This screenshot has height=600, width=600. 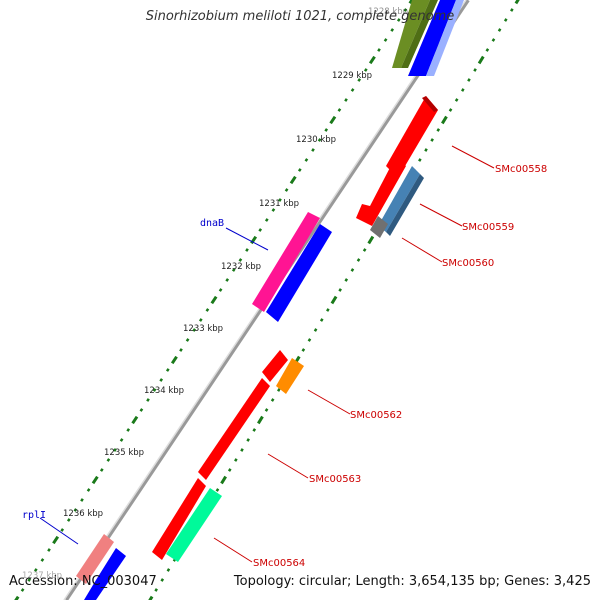 What do you see at coordinates (234, 429) in the screenshot?
I see `gene-feature-smc00563` at bounding box center [234, 429].